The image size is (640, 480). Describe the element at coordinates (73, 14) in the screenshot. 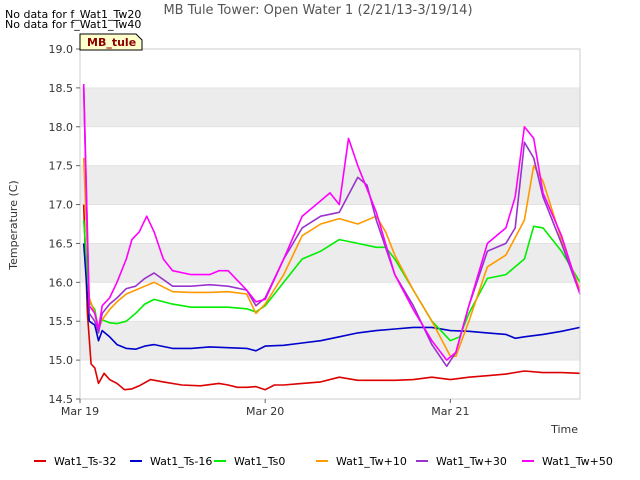

I see `no-data-note-1: No data for f_Wat1_Tw20` at that location.